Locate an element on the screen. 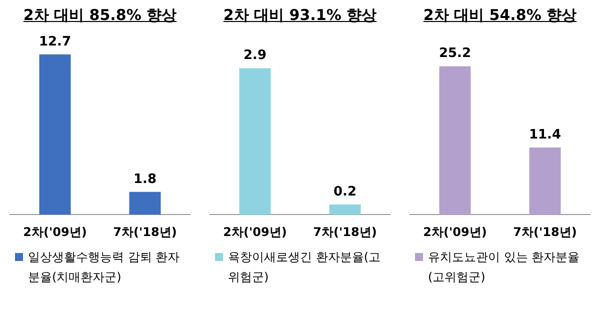 This screenshot has width=600, height=328. chart-title: 2차 대비 93.1% 향상 is located at coordinates (300, 16).